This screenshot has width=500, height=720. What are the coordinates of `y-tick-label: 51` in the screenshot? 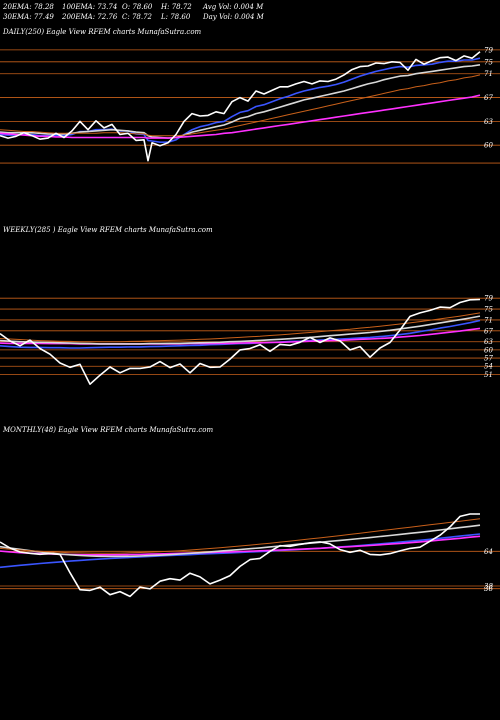 It's located at (488, 375).